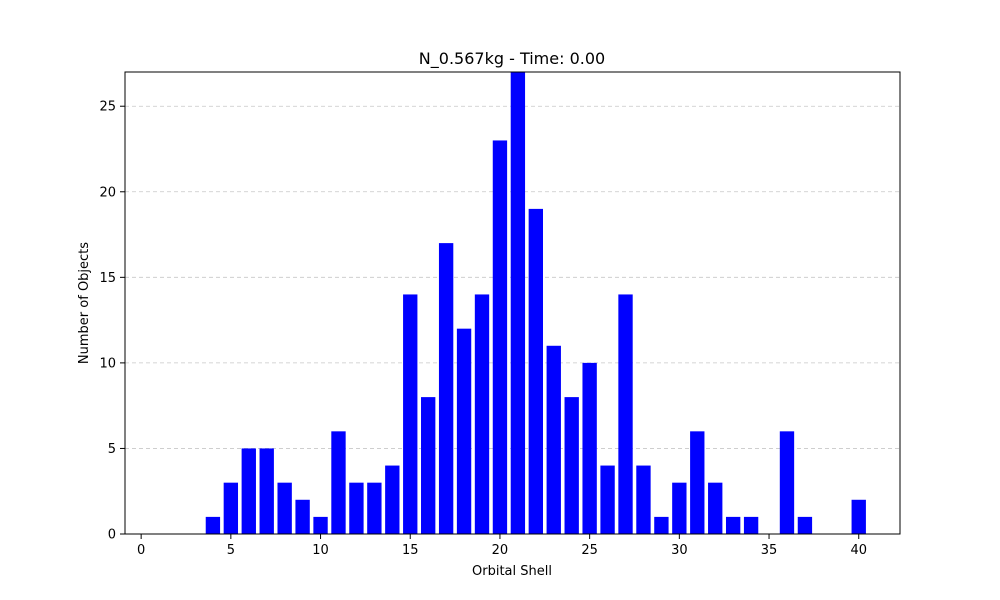 The image size is (1000, 600). What do you see at coordinates (107, 278) in the screenshot?
I see `y-tick-label: 15` at bounding box center [107, 278].